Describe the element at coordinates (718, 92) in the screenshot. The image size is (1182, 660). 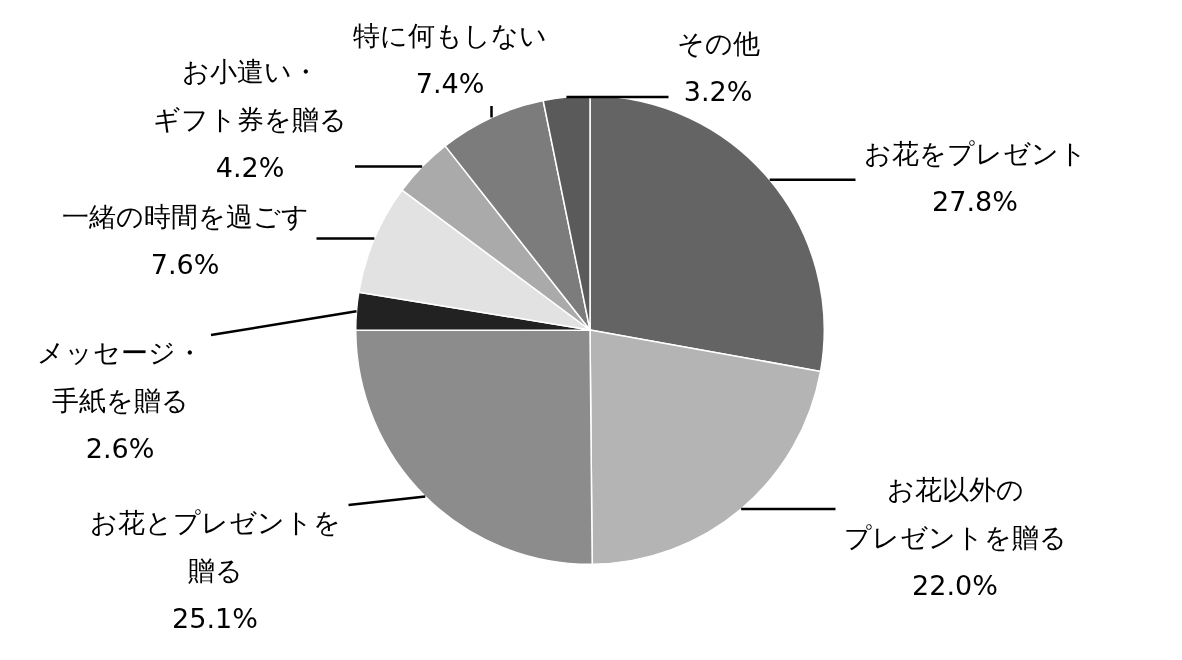
I see `data-label: 3.2%` at that location.